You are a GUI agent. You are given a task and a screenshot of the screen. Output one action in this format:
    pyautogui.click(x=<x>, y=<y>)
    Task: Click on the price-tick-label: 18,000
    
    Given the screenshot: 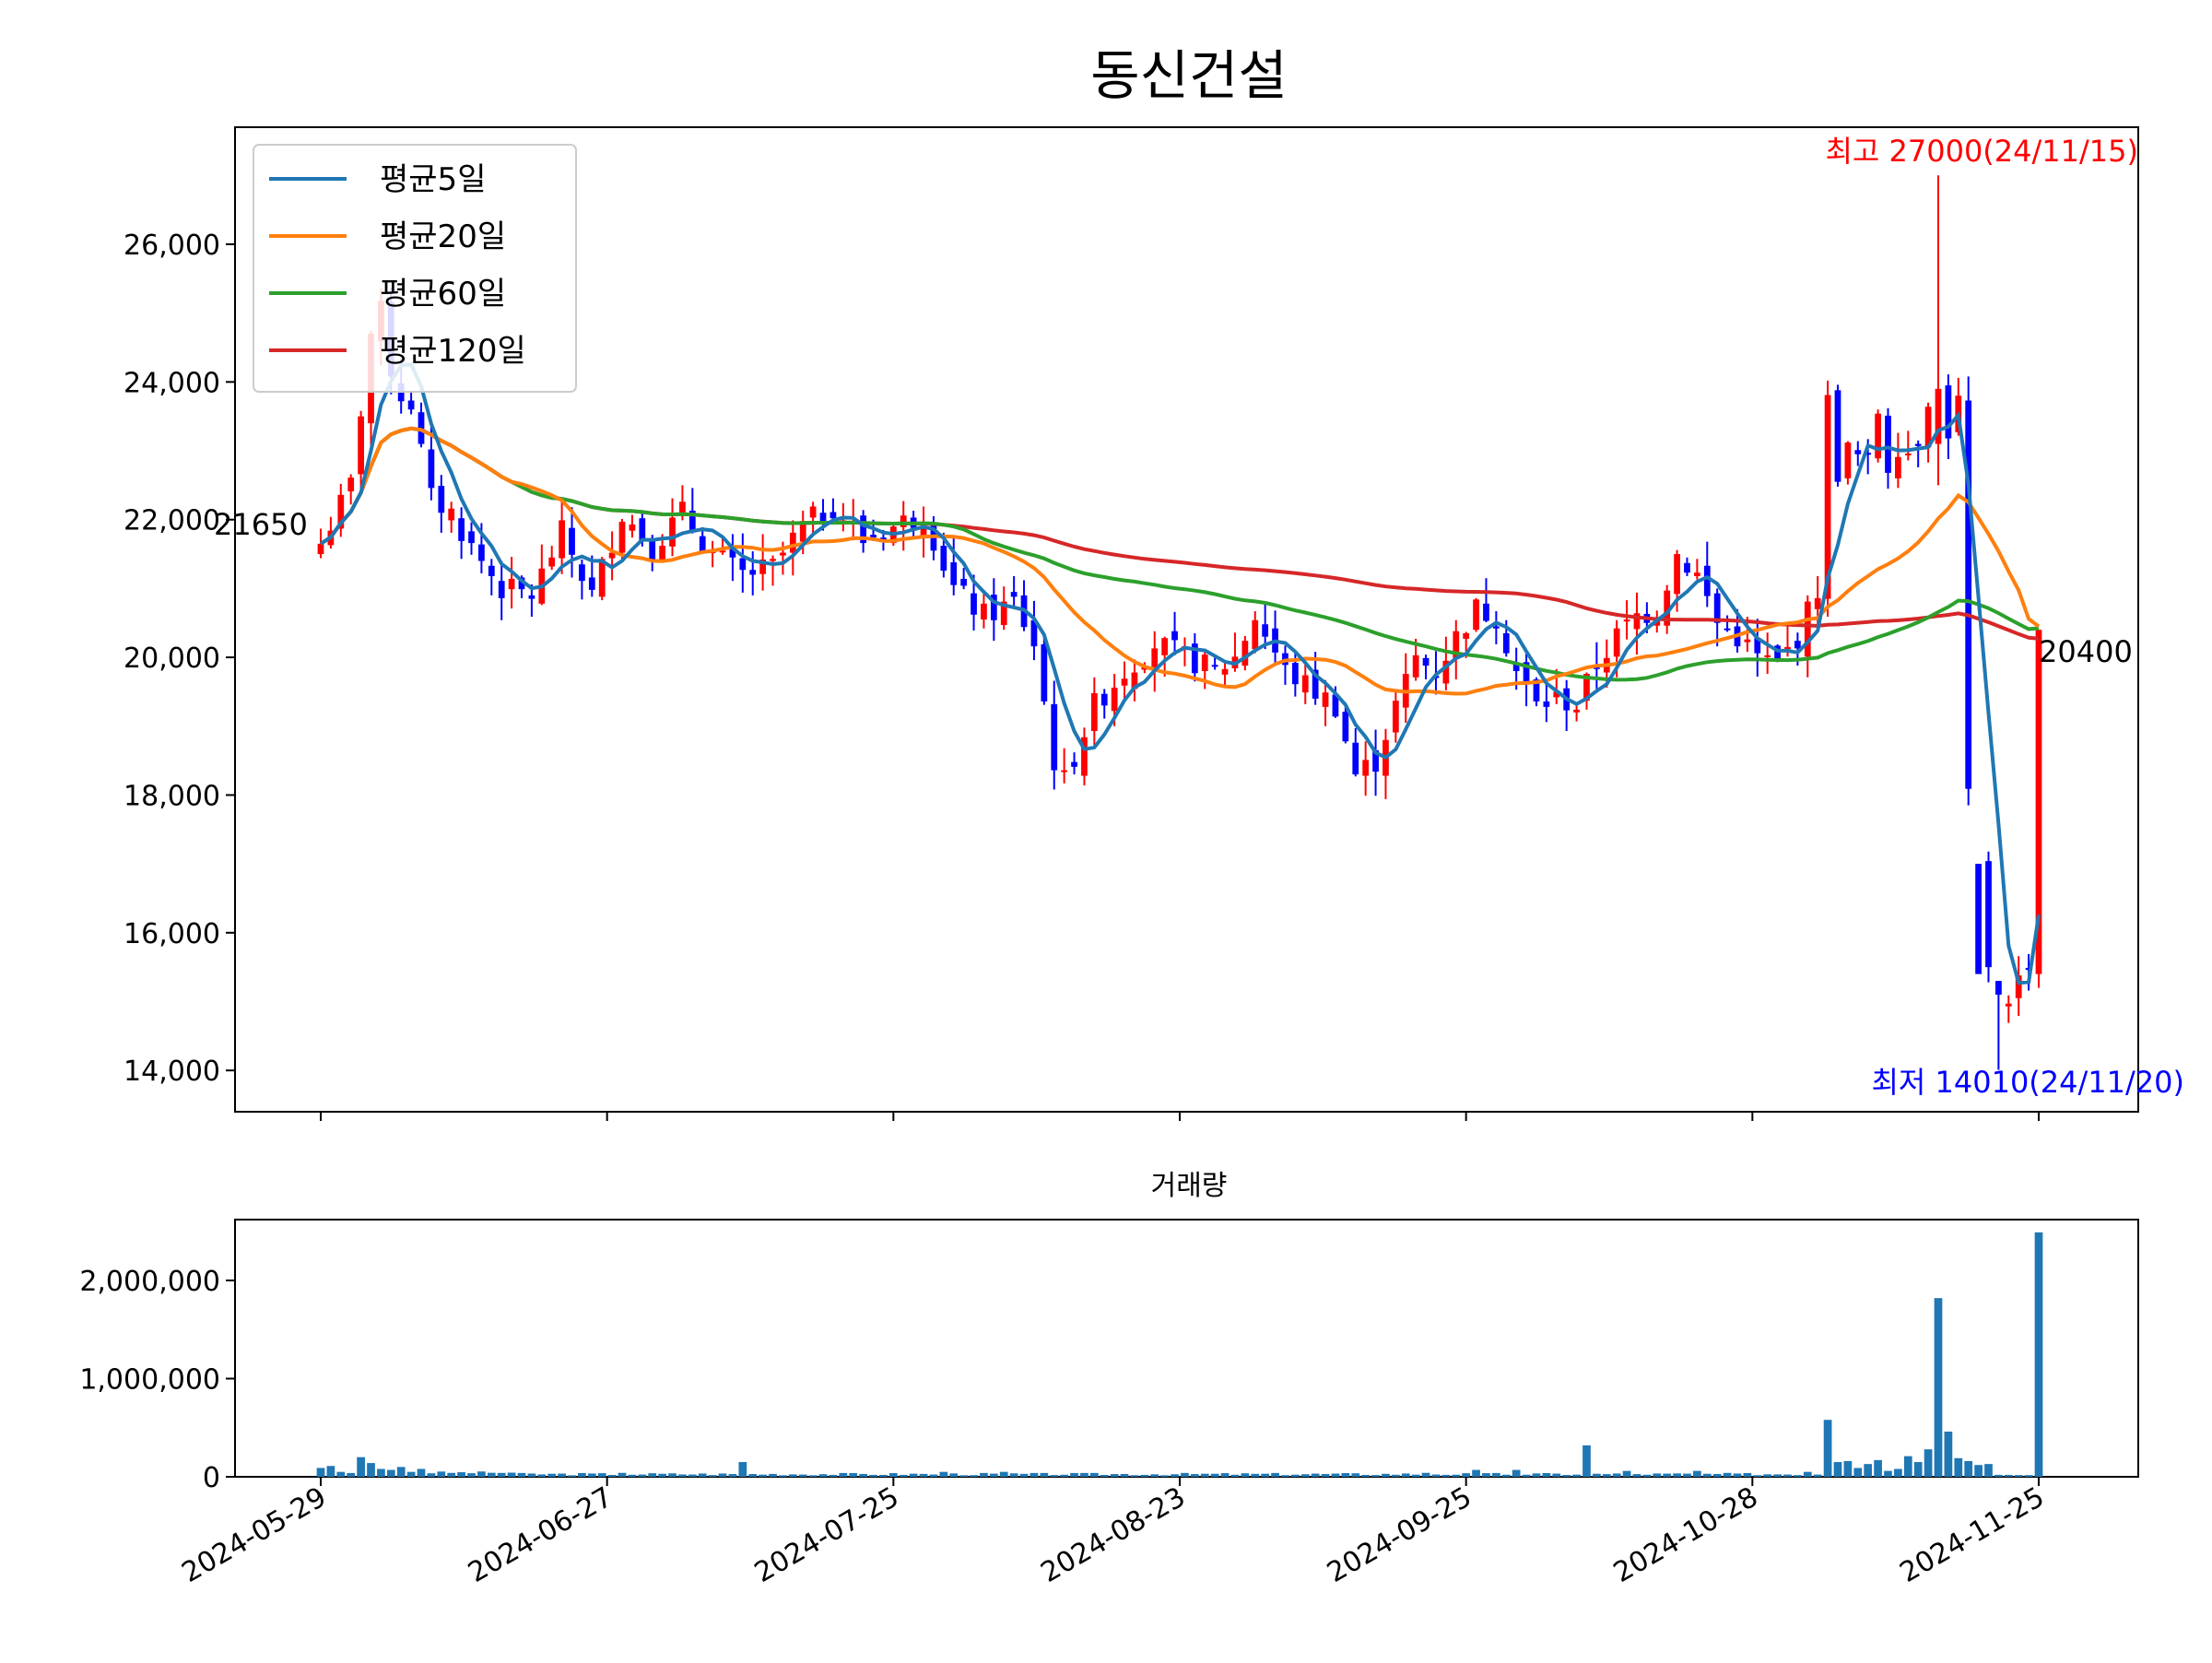 What is the action you would take?
    pyautogui.click(x=172, y=796)
    